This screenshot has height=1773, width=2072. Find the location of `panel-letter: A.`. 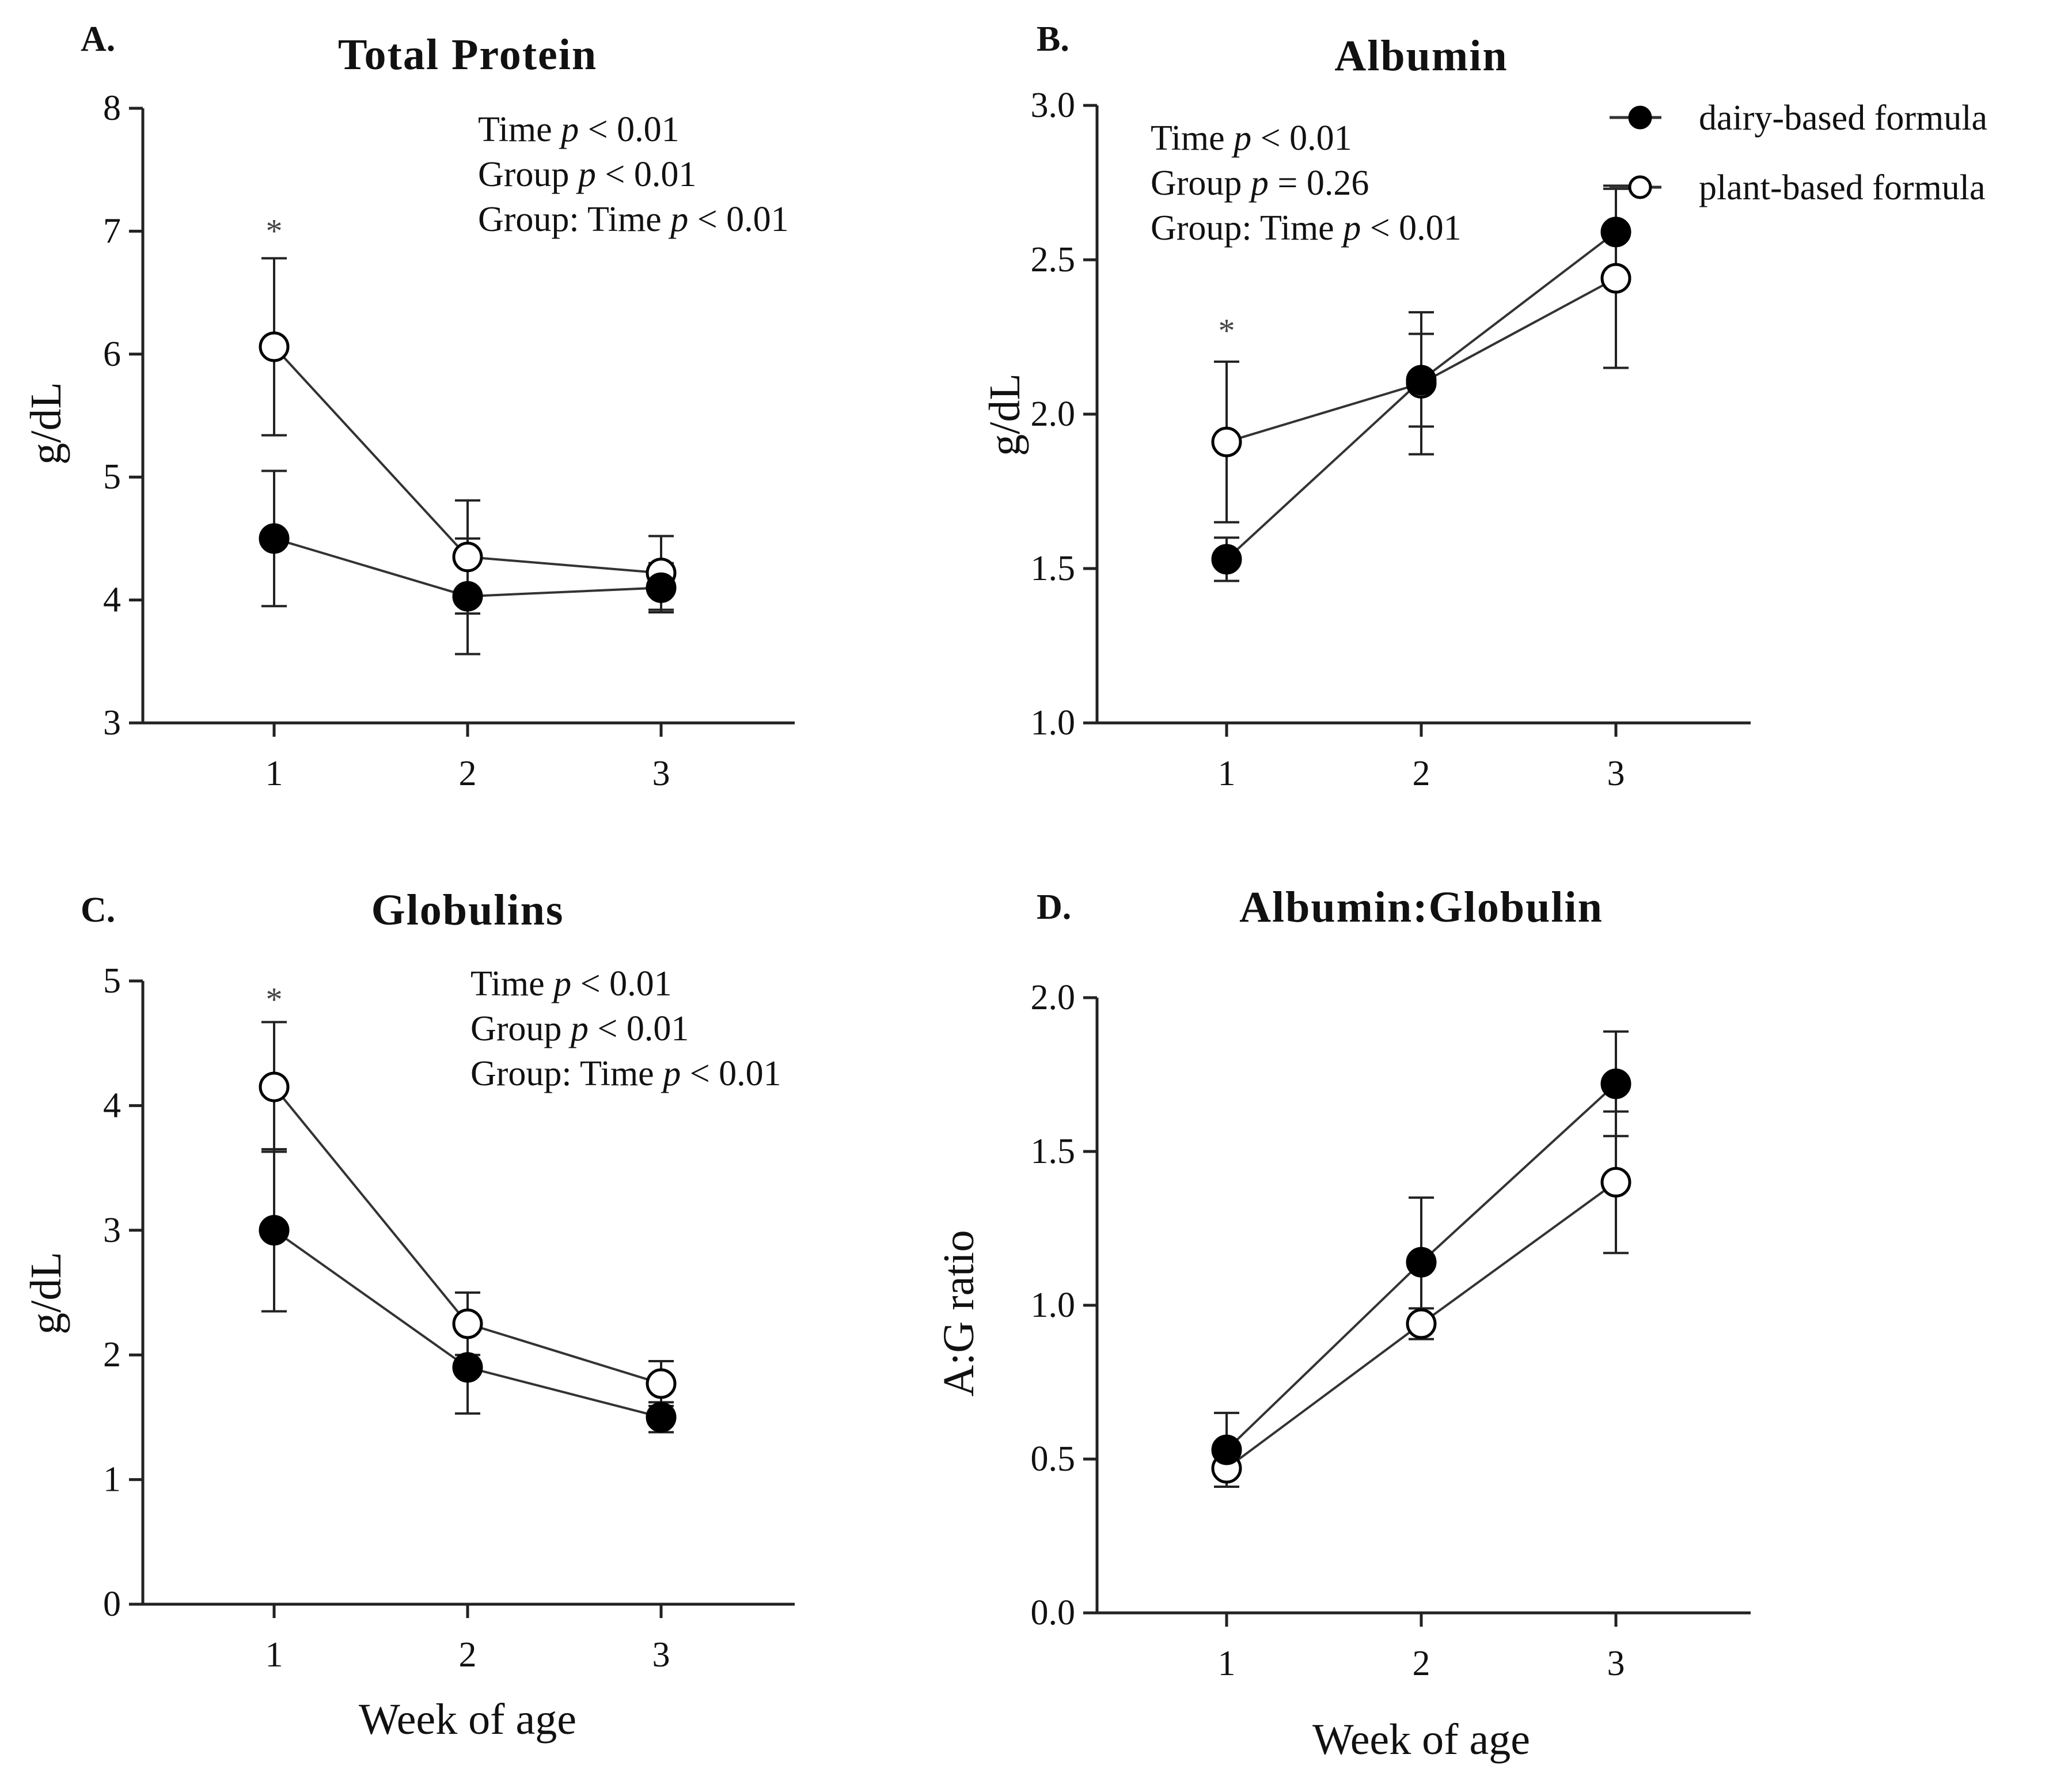

panel-letter: A. is located at coordinates (98, 40).